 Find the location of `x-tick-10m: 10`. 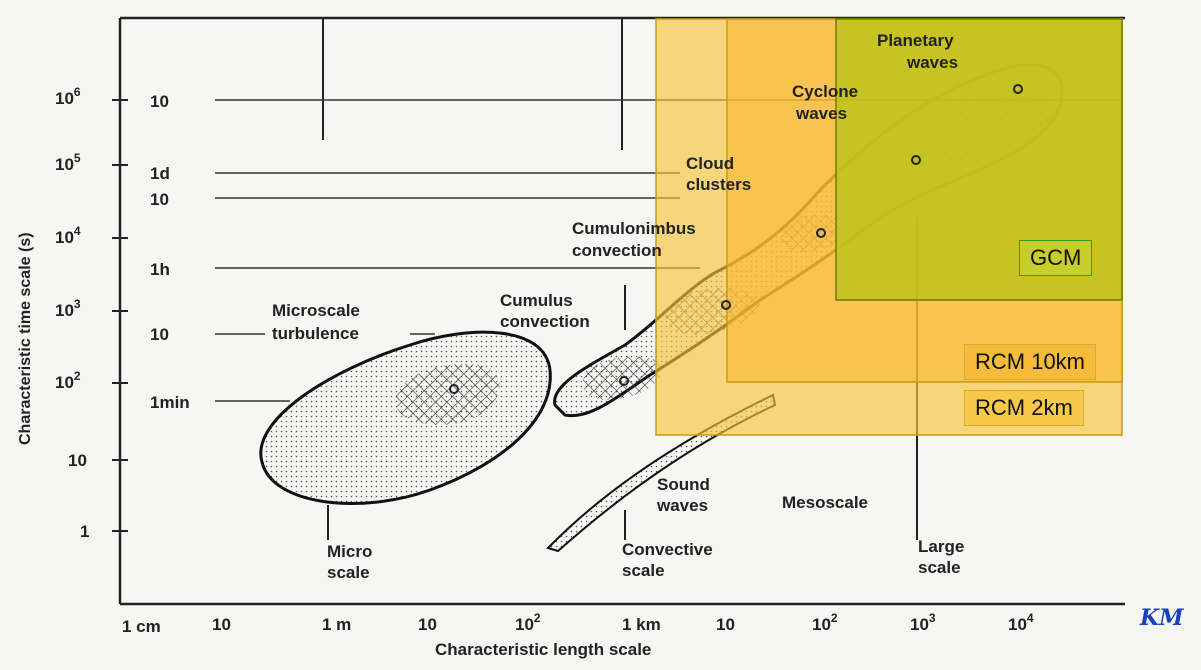

x-tick-10m: 10 is located at coordinates (427, 624).